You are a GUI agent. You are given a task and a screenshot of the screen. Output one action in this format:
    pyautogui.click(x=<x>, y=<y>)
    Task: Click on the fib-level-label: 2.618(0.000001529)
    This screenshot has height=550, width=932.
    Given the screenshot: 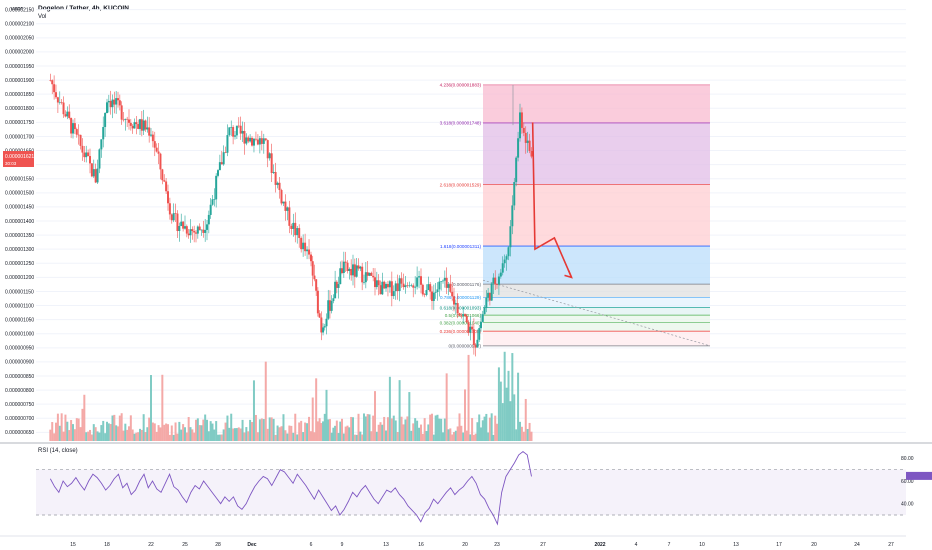 What is the action you would take?
    pyautogui.click(x=461, y=184)
    